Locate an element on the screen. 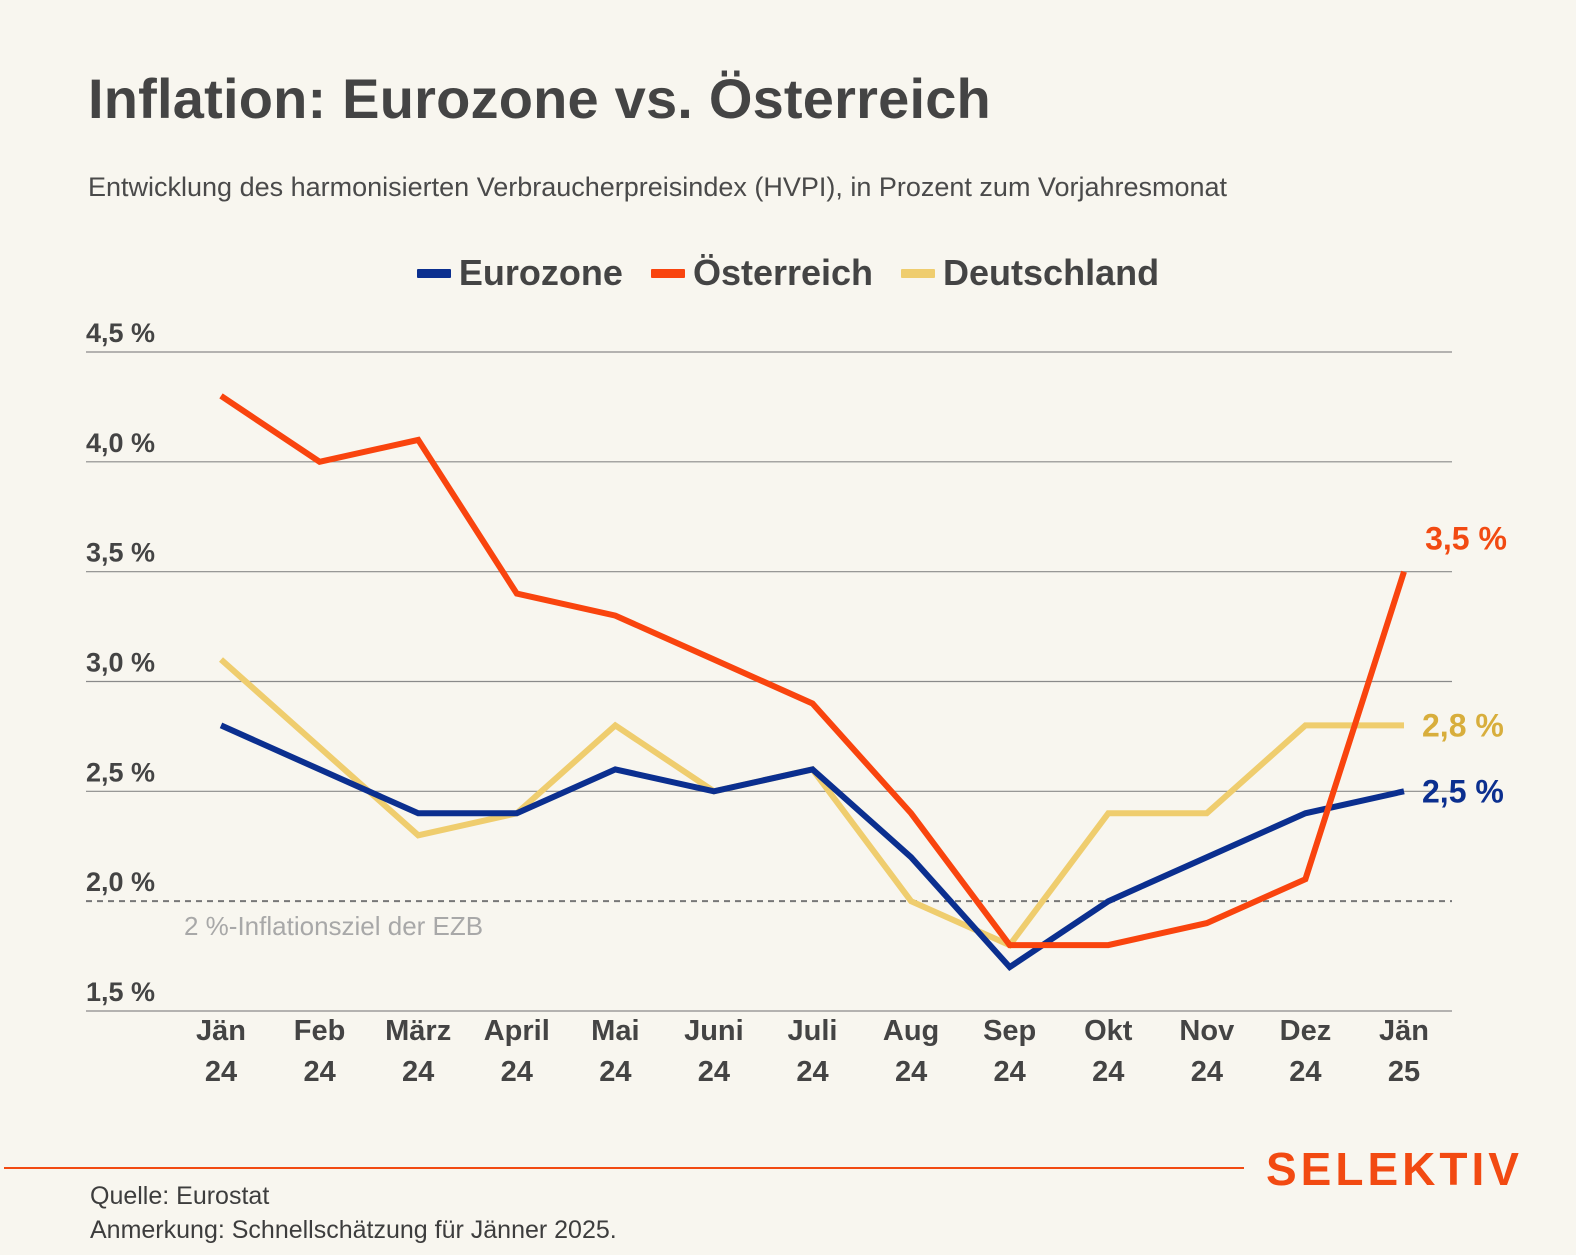 Image resolution: width=1576 pixels, height=1255 pixels. source-note: Quelle: Eurostat is located at coordinates (180, 1196).